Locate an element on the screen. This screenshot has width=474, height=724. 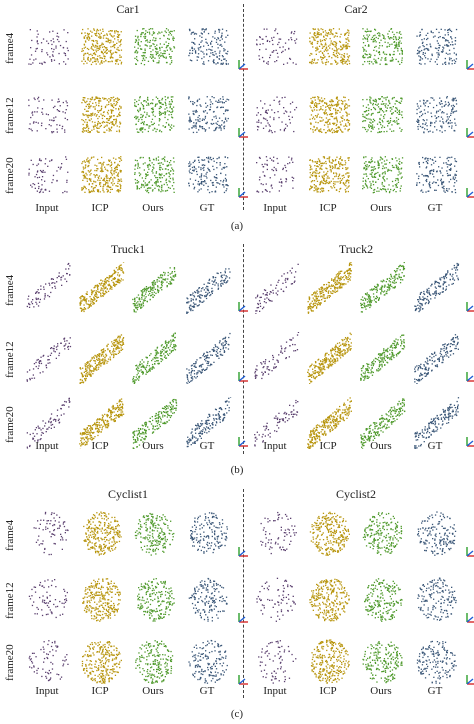
panel-tag: (a) is located at coordinates (237, 226).